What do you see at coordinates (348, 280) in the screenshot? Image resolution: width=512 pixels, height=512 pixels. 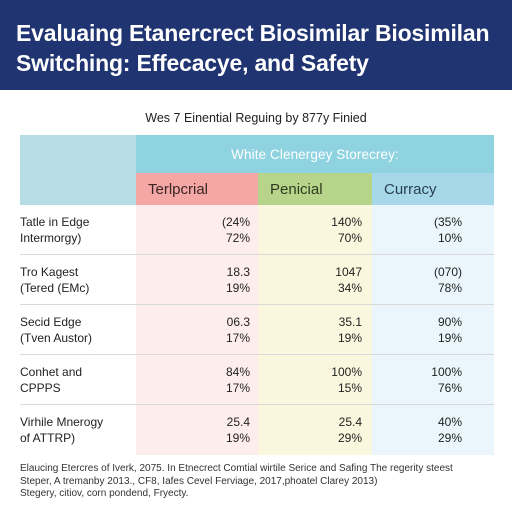 I see `cell-value: 1047 34%` at bounding box center [348, 280].